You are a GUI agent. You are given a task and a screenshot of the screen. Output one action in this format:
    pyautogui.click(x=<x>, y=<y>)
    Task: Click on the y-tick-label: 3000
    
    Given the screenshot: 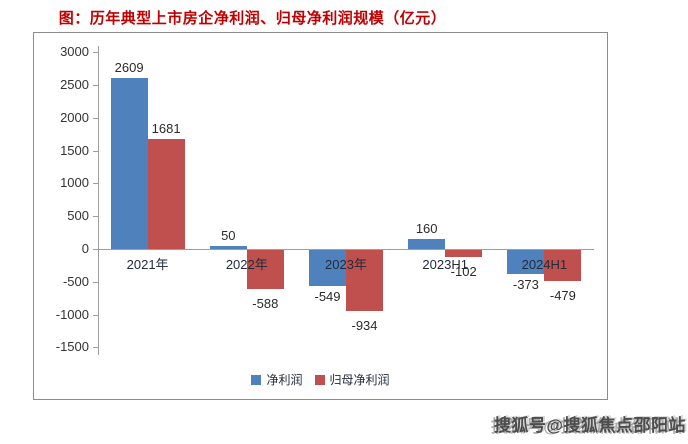 What is the action you would take?
    pyautogui.click(x=74, y=52)
    